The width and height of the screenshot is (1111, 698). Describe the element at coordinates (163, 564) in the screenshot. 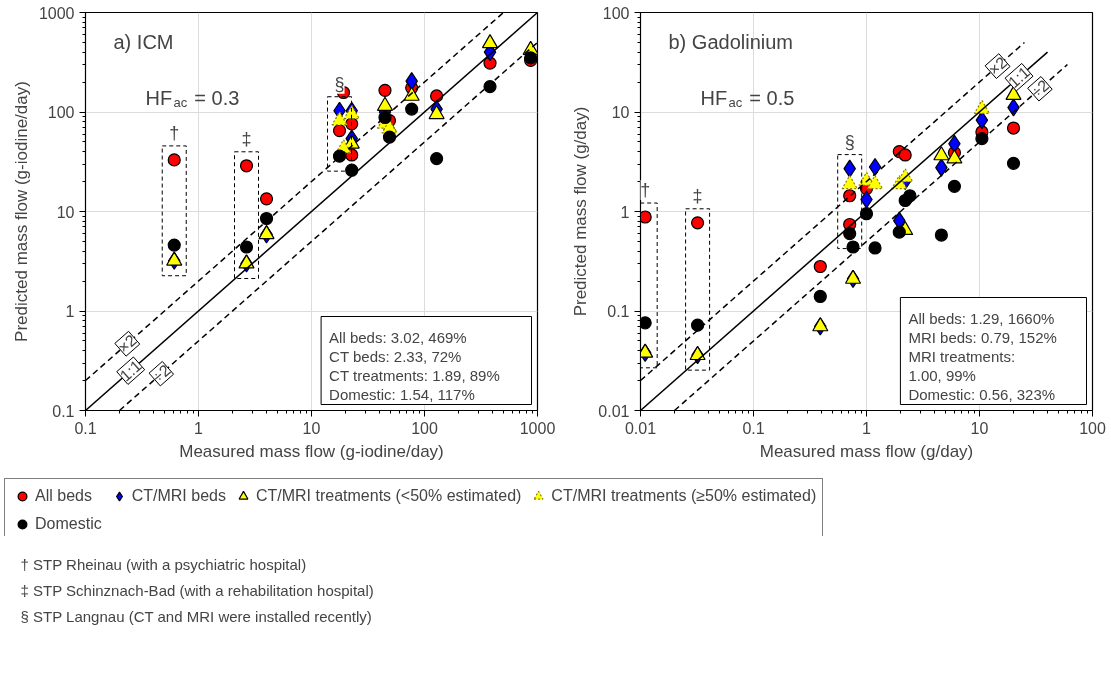

I see `text: † STP Rheinau (with a psychiatric hospital)` at that location.